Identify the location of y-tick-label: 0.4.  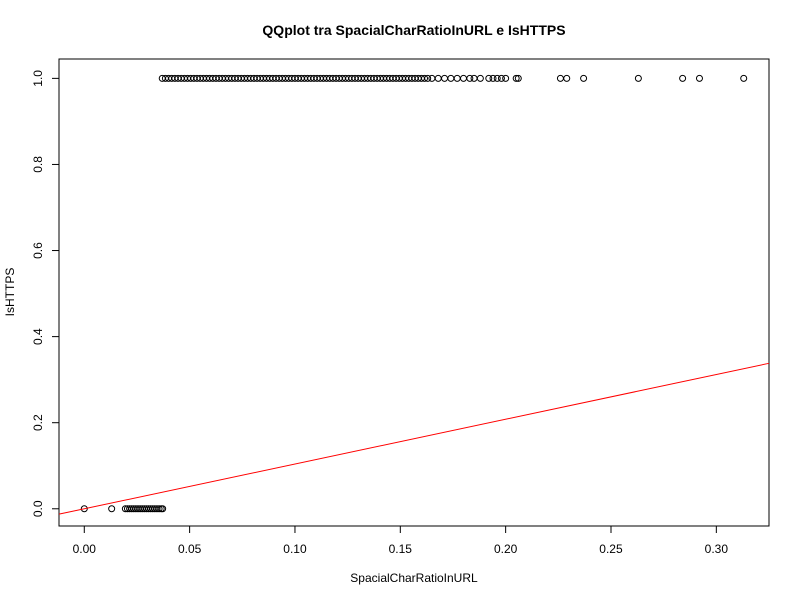
(38, 336).